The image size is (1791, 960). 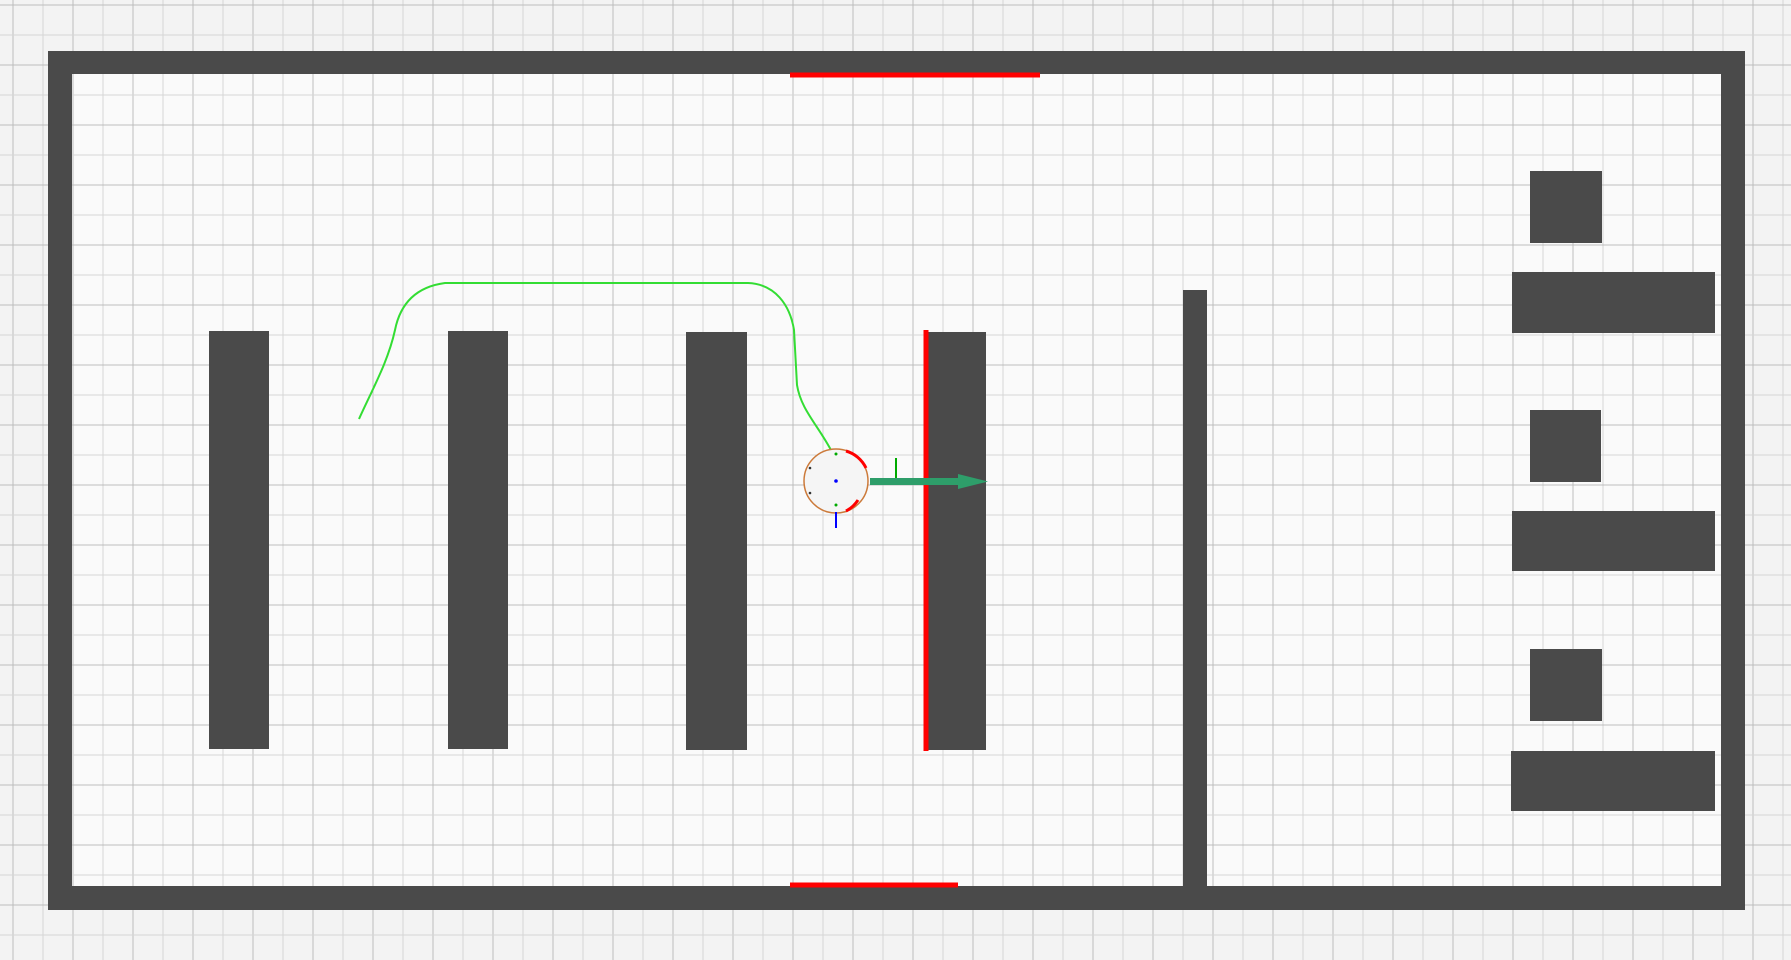 I want to click on wall-bottom, so click(x=896, y=898).